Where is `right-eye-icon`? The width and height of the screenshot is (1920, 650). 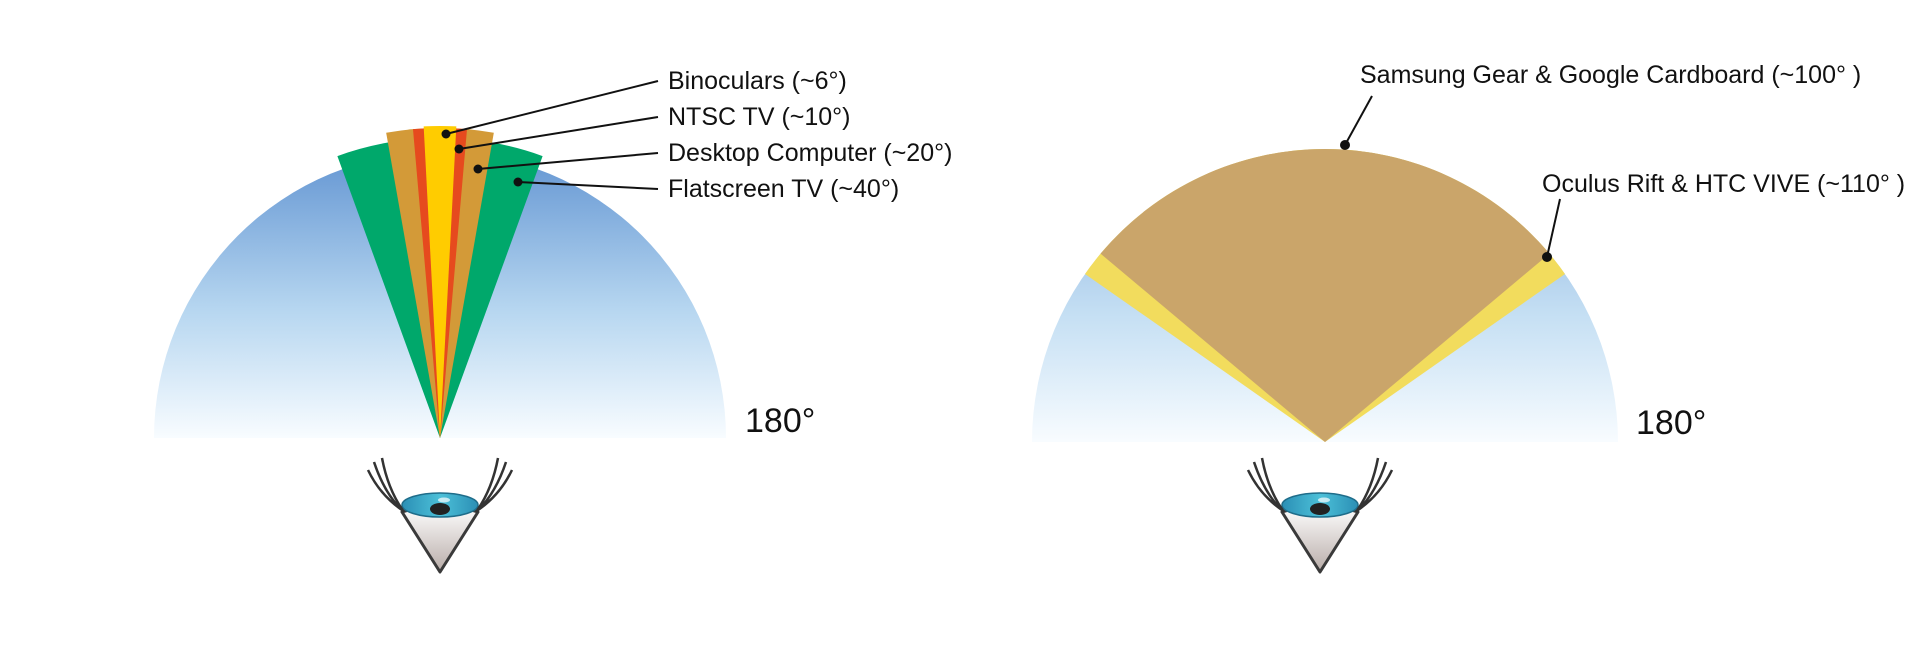
right-eye-icon is located at coordinates (1320, 515).